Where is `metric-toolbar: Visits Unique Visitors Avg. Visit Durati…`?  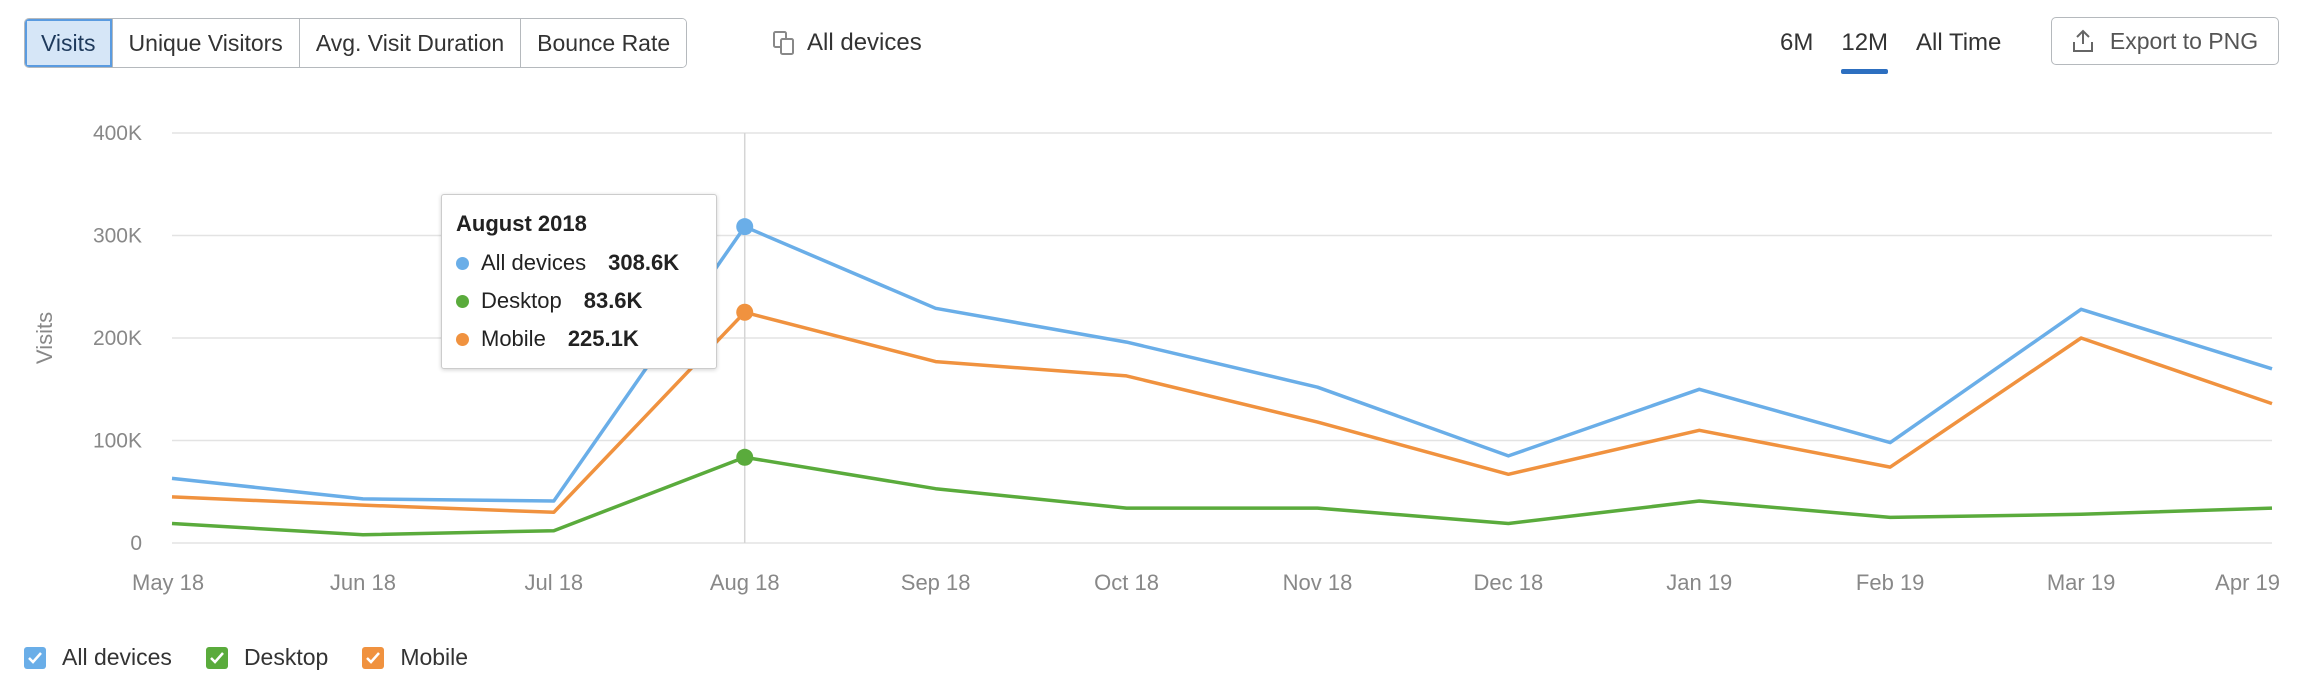 metric-toolbar: Visits Unique Visitors Avg. Visit Durati… is located at coordinates (356, 43).